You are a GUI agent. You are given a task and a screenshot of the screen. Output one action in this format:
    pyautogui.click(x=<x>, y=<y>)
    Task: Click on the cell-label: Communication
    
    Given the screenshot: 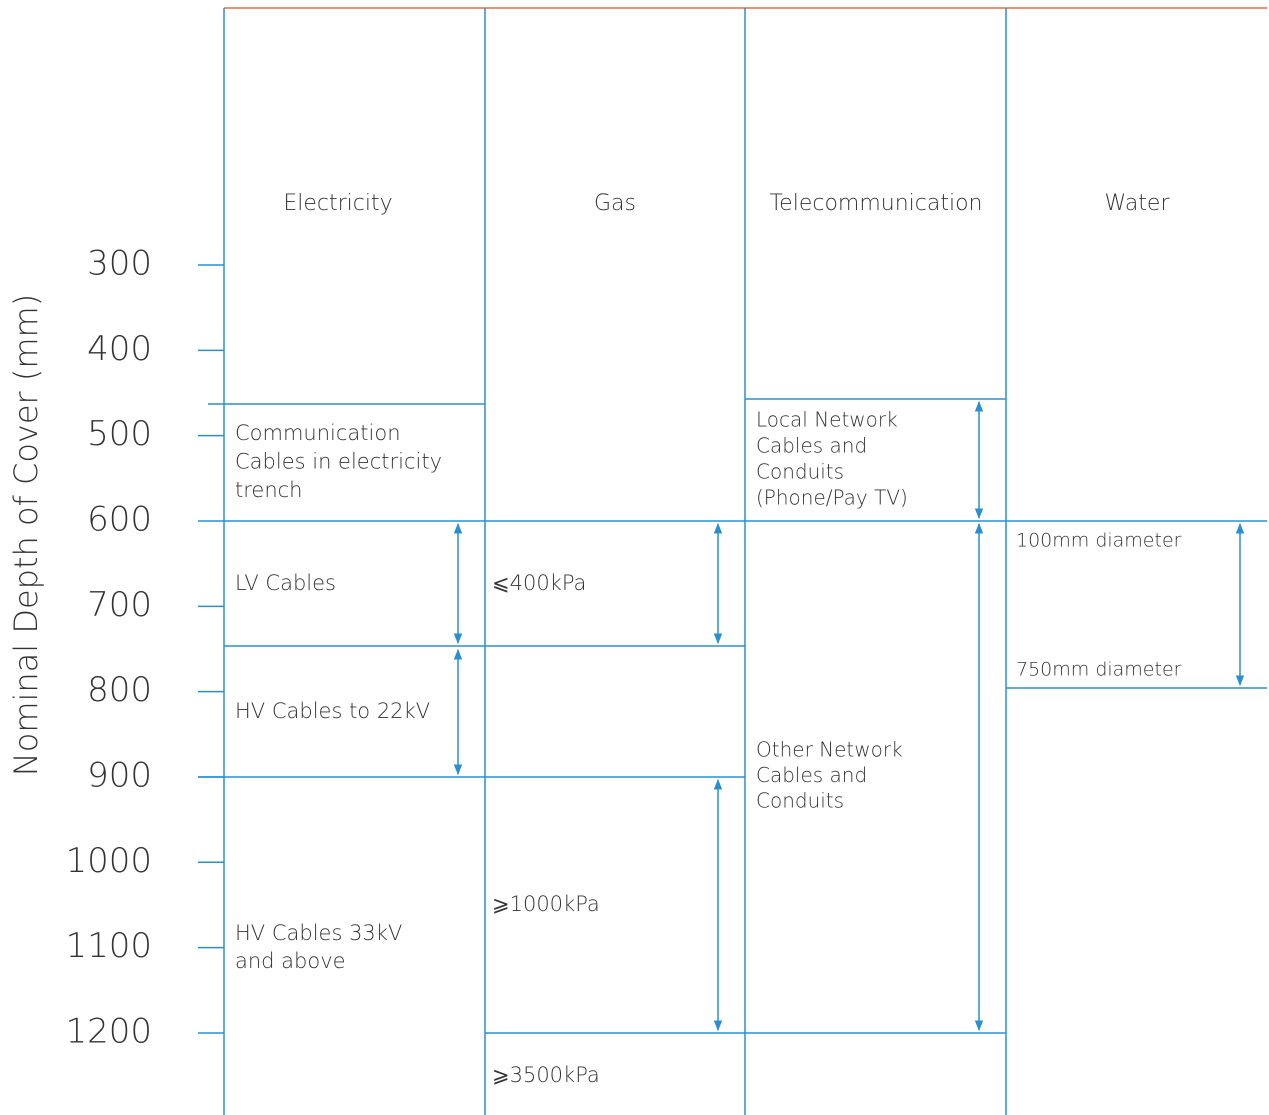 What is the action you would take?
    pyautogui.click(x=318, y=433)
    